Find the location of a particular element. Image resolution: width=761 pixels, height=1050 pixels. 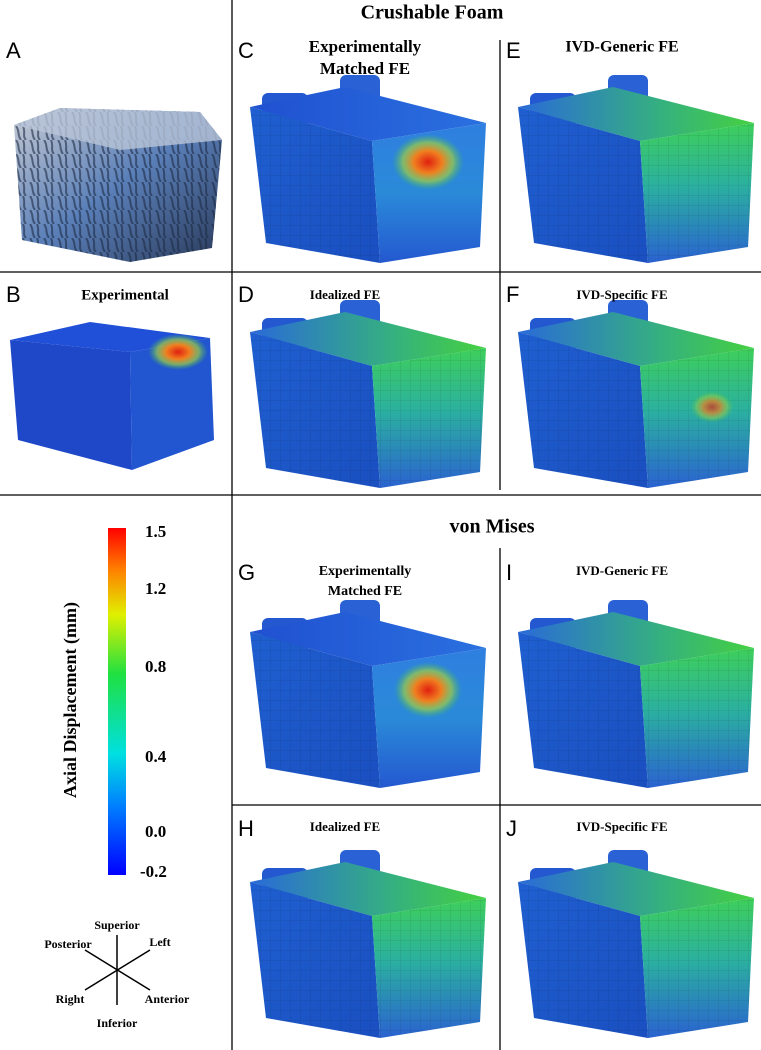

colorbar-label: Axial Displacement (mm) is located at coordinates (70, 700).